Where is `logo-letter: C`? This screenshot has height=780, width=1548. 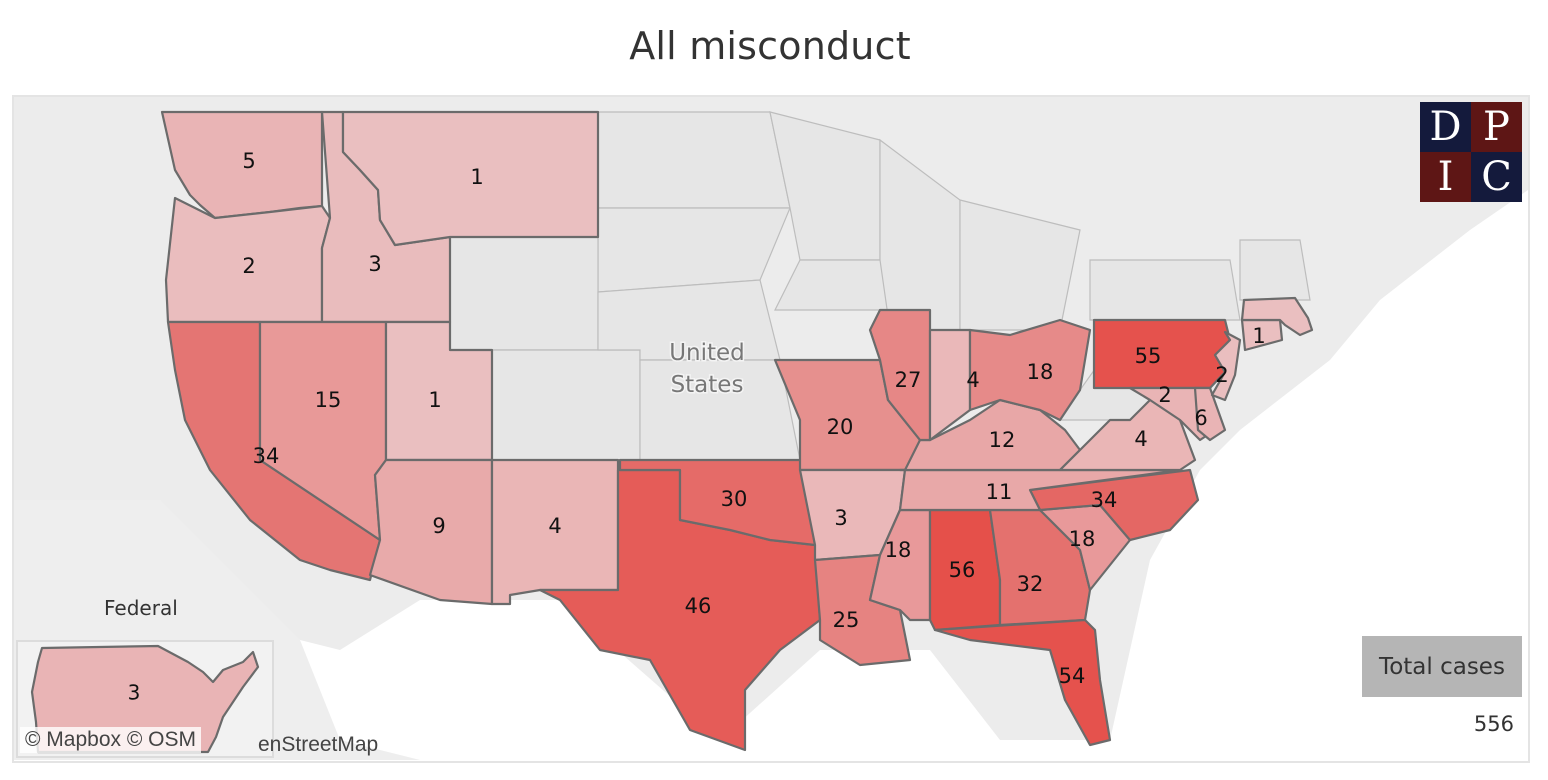
logo-letter: C is located at coordinates (1496, 177).